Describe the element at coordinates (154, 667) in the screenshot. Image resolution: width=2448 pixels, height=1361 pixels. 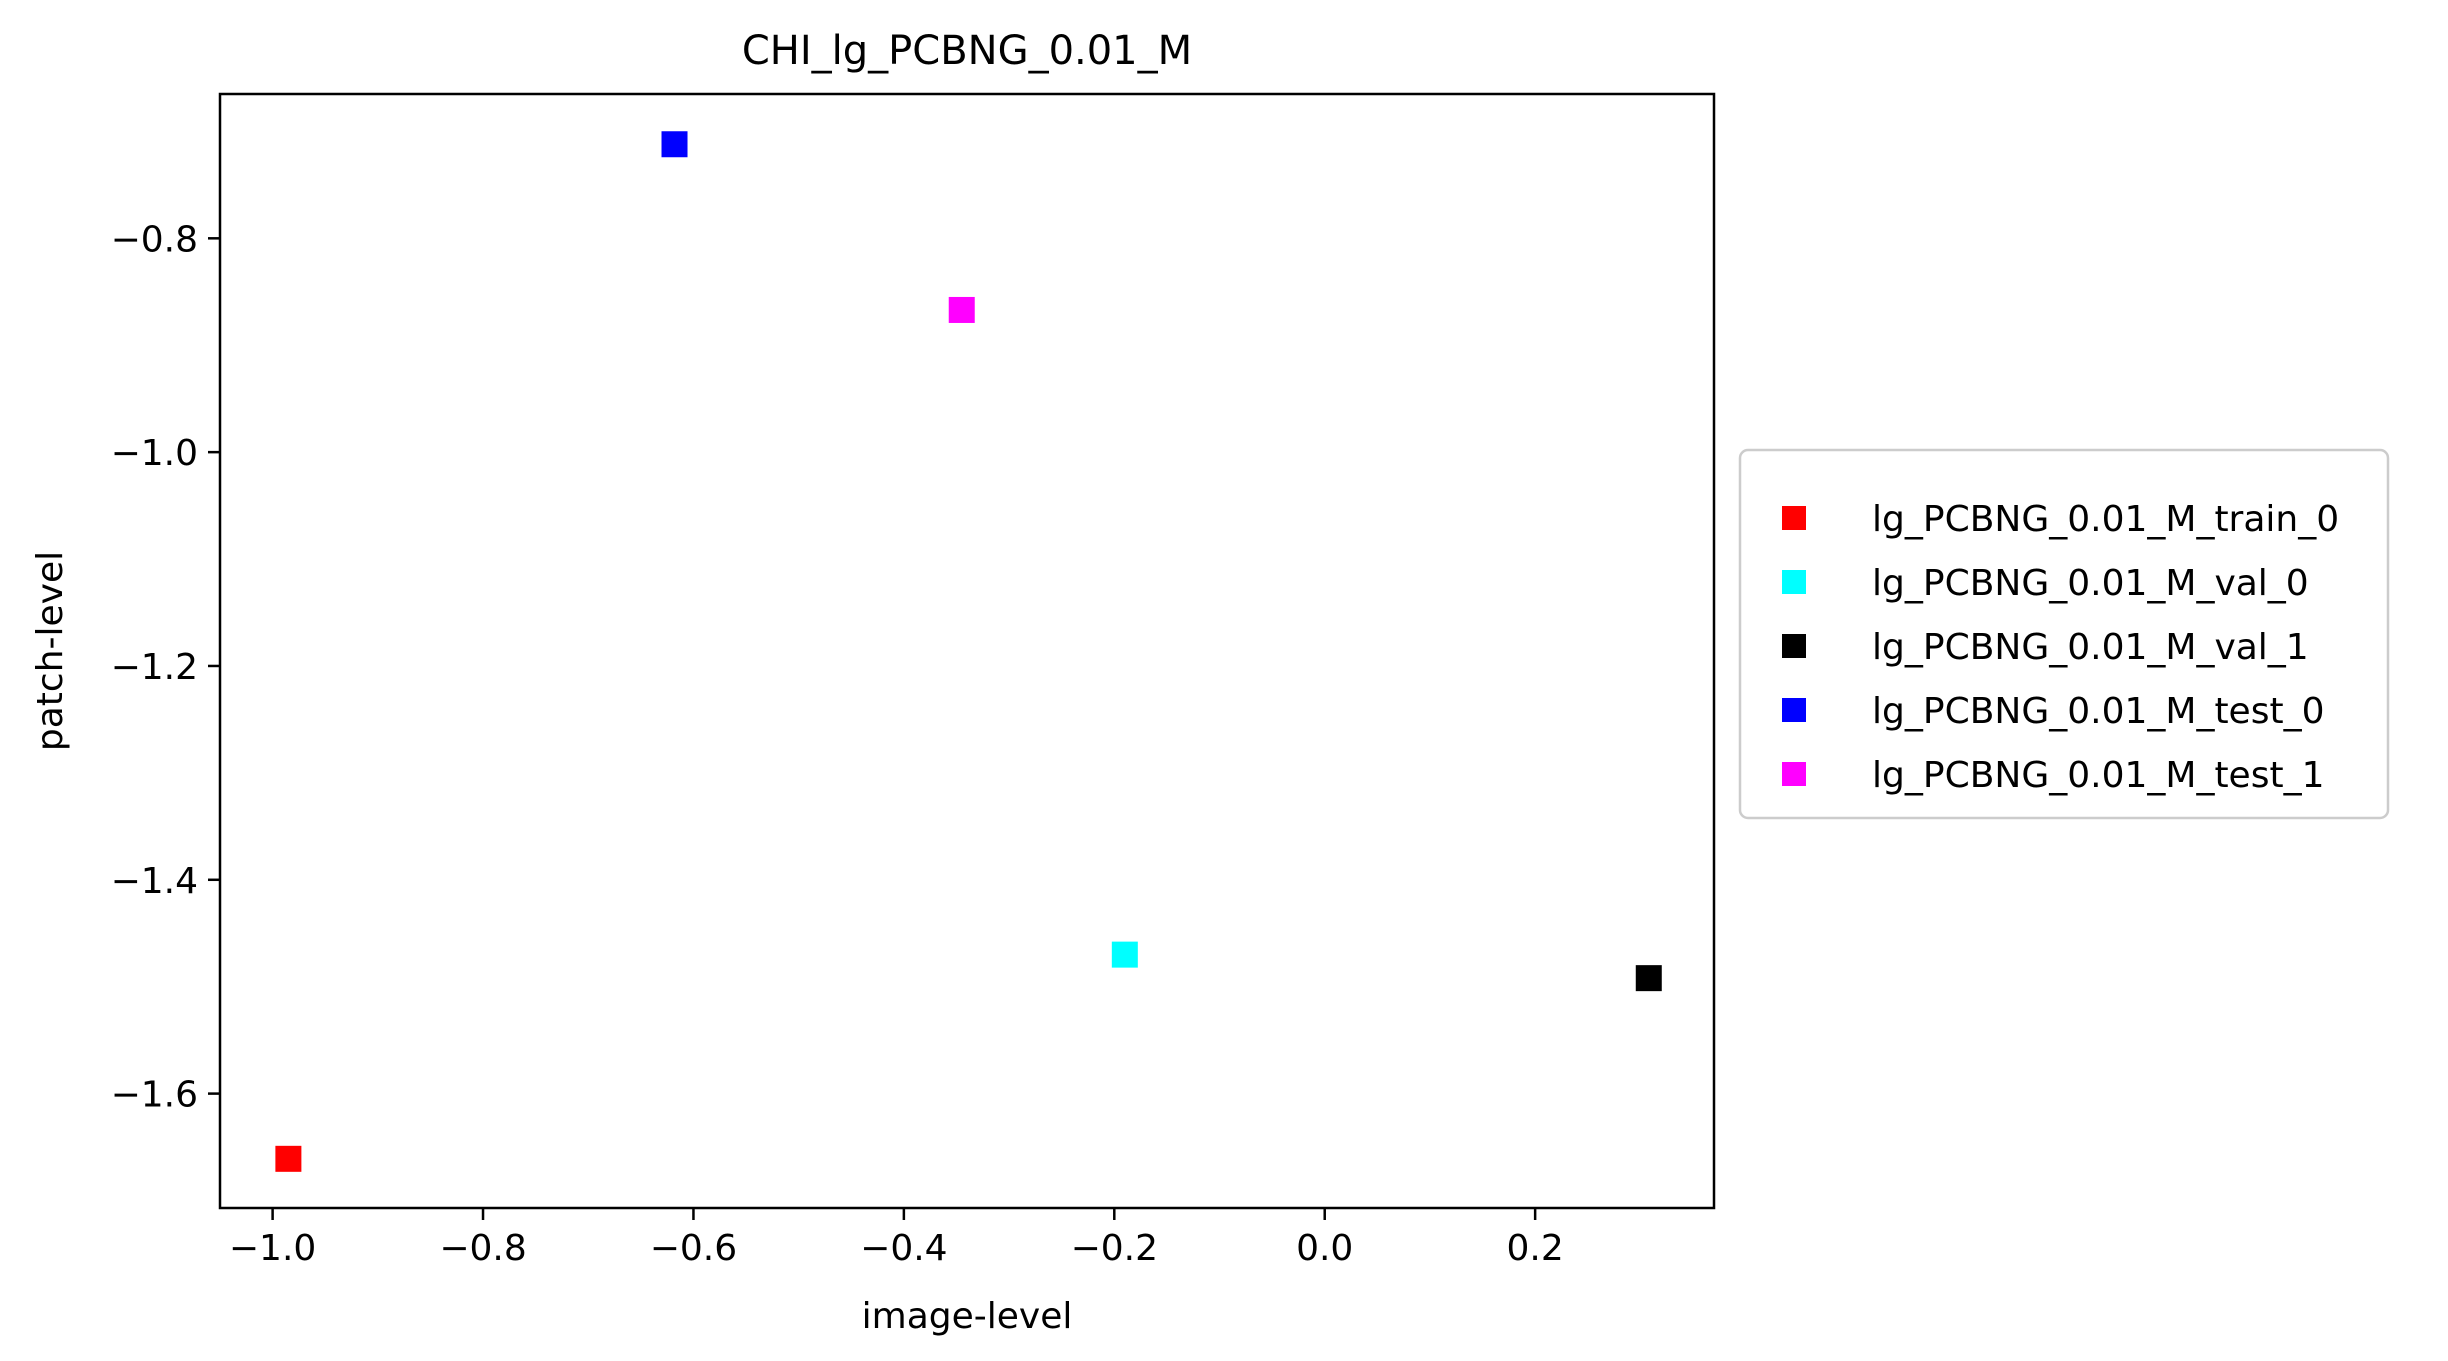
I see `y-tick-label: −1.2` at that location.